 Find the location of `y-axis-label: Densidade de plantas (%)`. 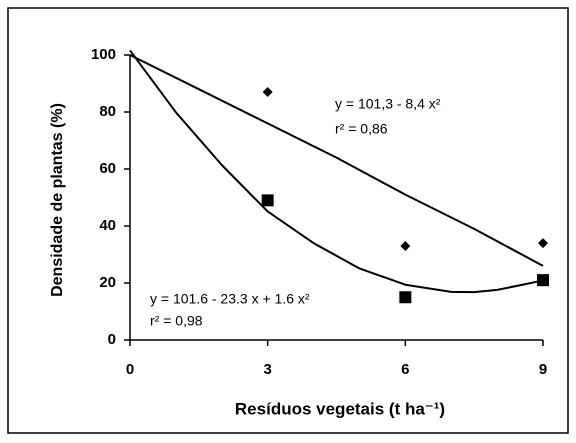

y-axis-label: Densidade de plantas (%) is located at coordinates (57, 200).